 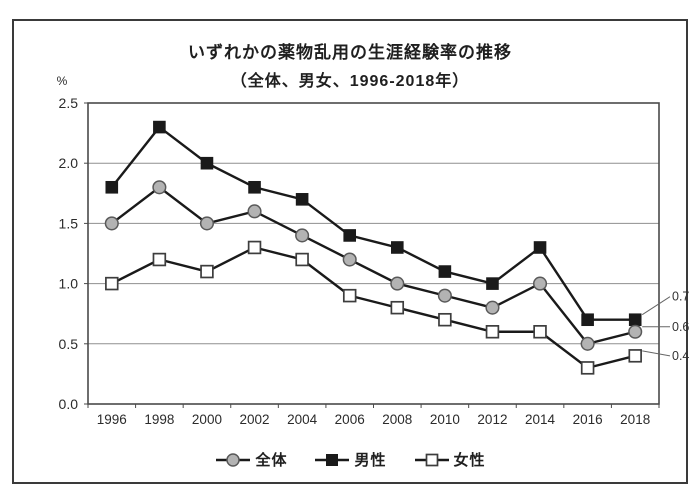 I want to click on legend-label-1: 男性, so click(x=370, y=460).